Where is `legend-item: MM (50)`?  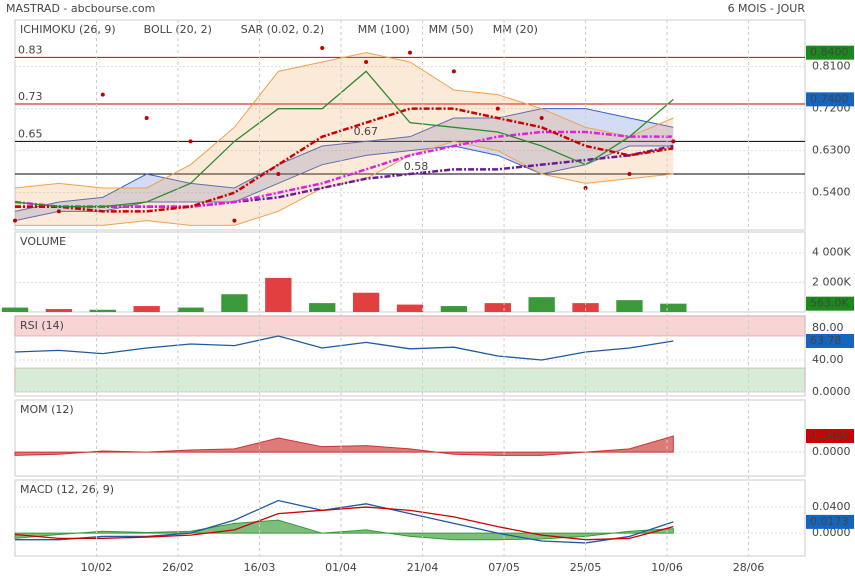
legend-item: MM (50) is located at coordinates (451, 29).